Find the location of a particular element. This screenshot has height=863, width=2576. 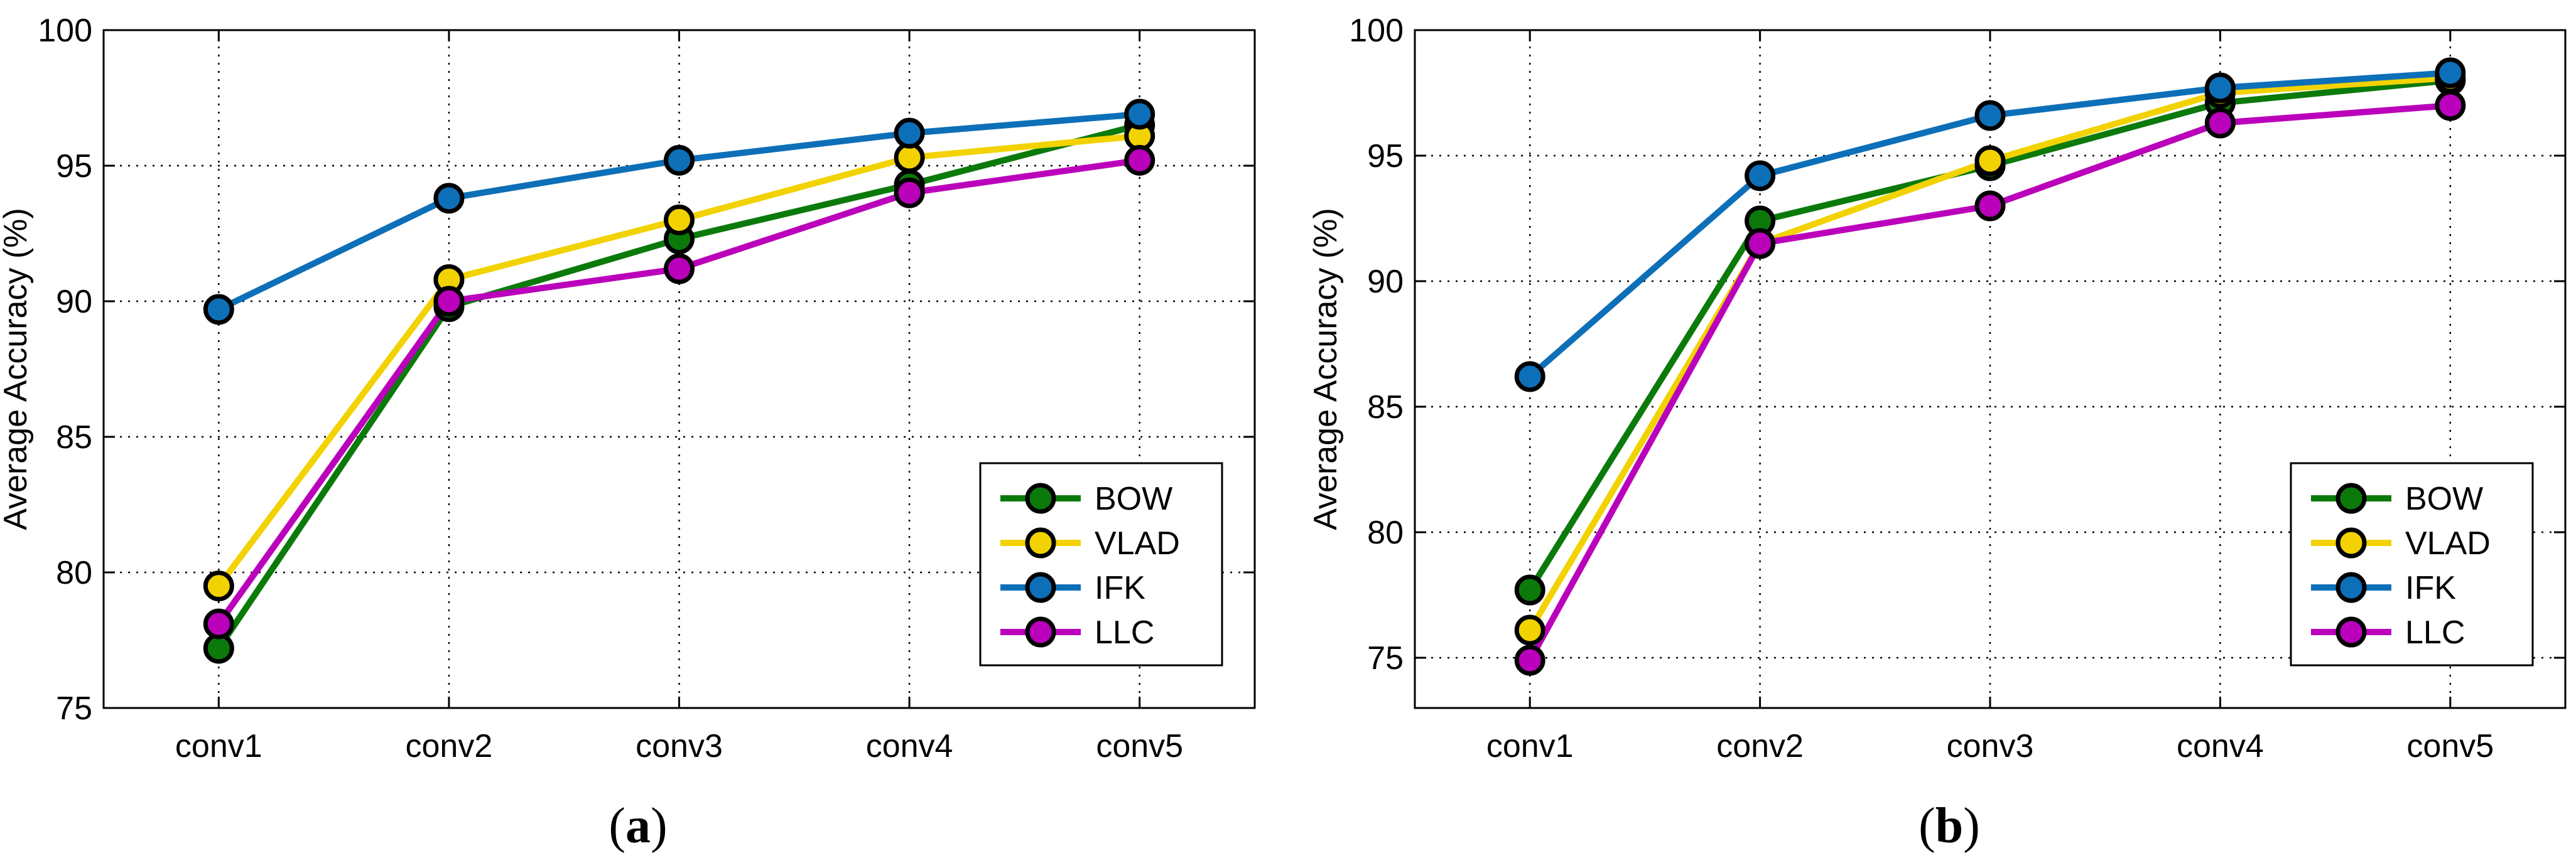

panel-caption: (a) is located at coordinates (638, 826).